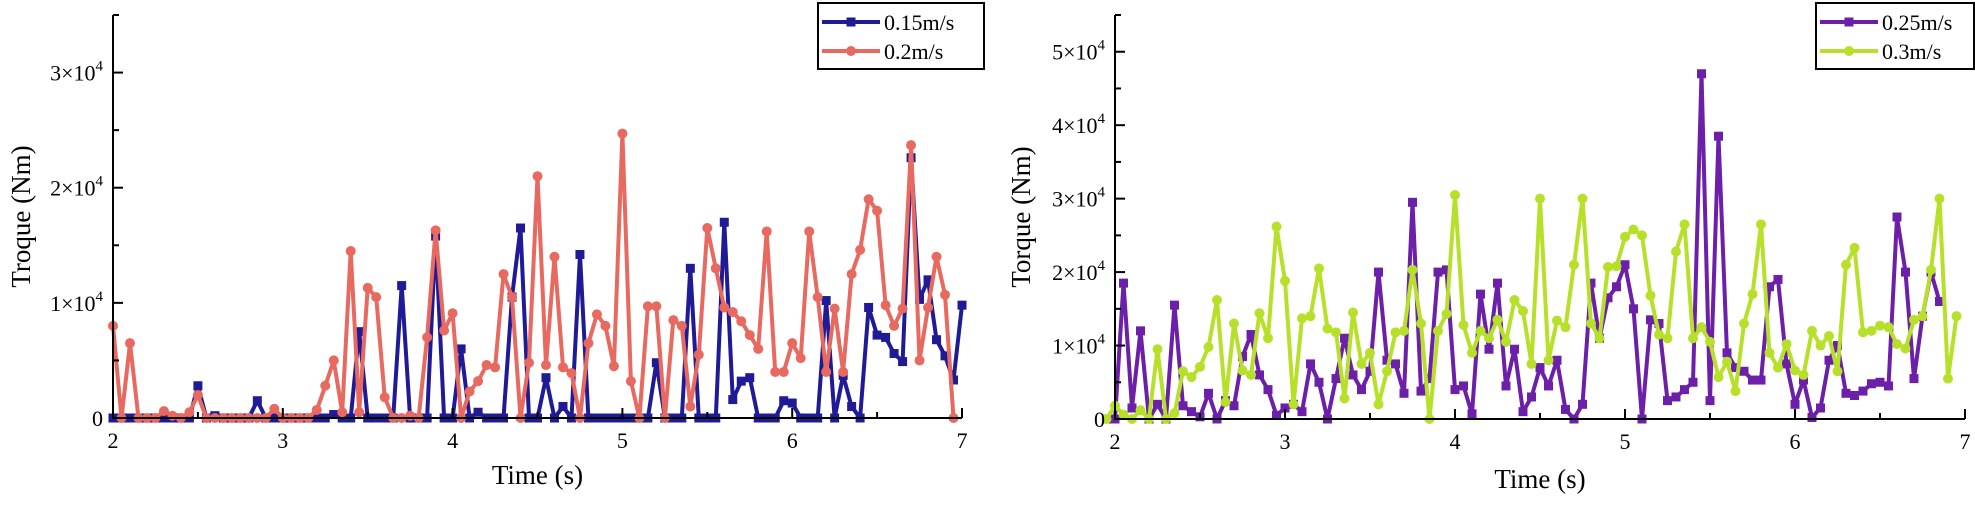 This screenshot has width=1975, height=508. Describe the element at coordinates (76, 72) in the screenshot. I see `y-tick-label: 3×10⁴` at that location.